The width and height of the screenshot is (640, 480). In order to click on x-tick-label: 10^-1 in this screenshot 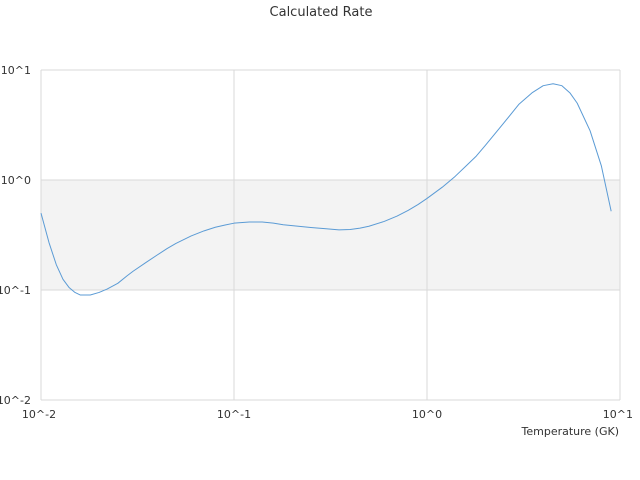, I will do `click(234, 414)`.